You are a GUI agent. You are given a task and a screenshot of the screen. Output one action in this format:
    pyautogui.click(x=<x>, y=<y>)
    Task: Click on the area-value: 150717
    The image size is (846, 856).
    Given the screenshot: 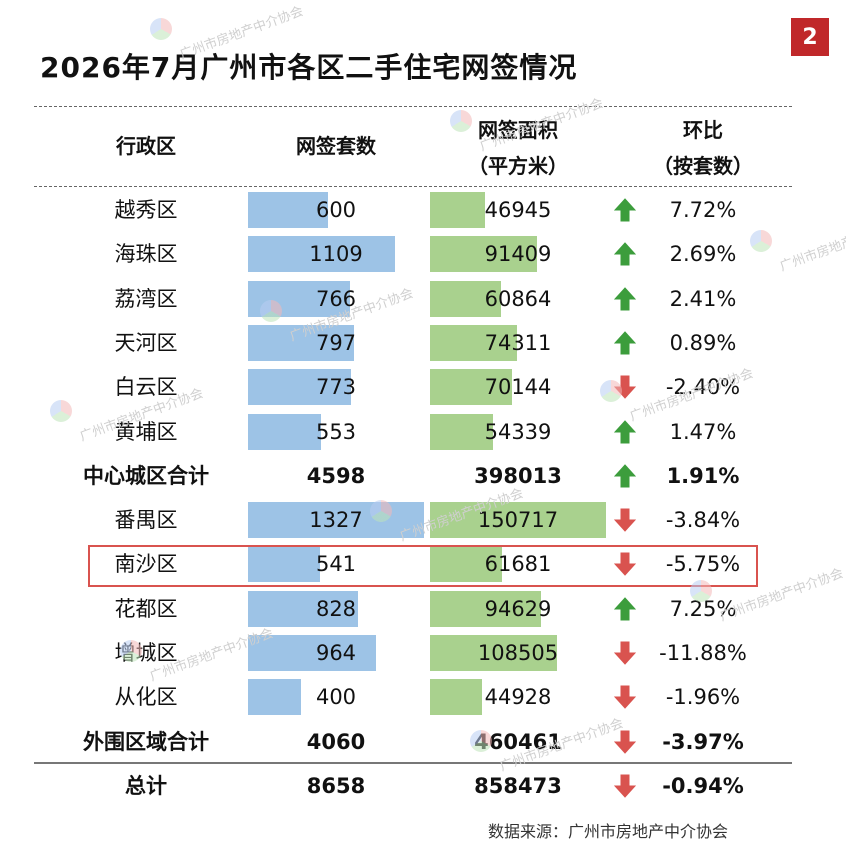 What is the action you would take?
    pyautogui.click(x=518, y=520)
    